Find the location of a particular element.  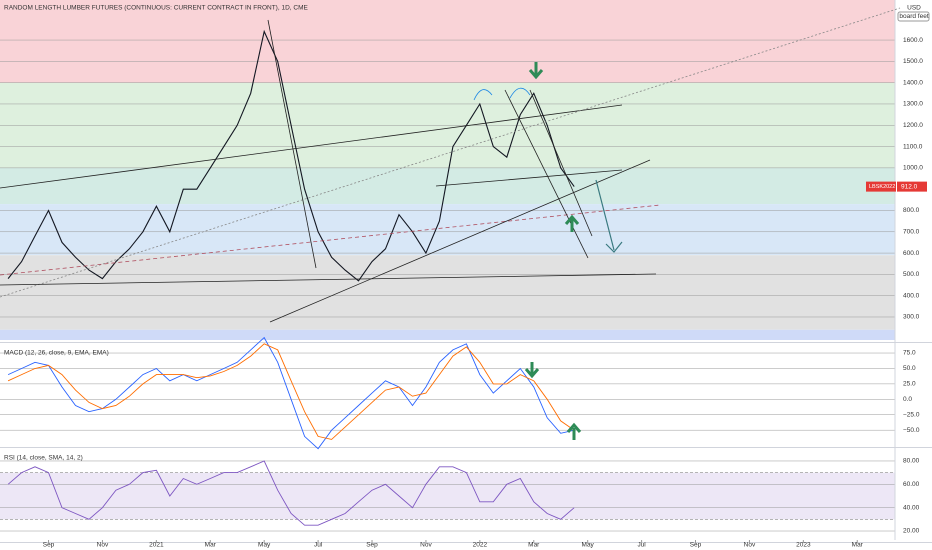

symbol-tag-label: LBSK2022 is located at coordinates (882, 187).